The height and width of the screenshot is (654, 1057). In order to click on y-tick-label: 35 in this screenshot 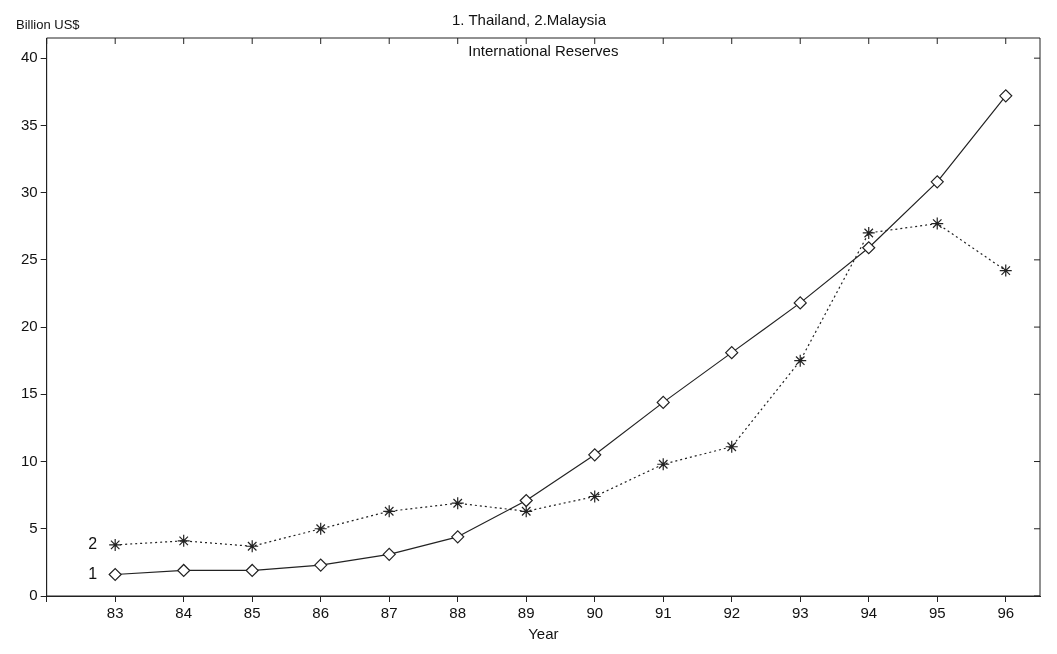, I will do `click(29, 124)`.